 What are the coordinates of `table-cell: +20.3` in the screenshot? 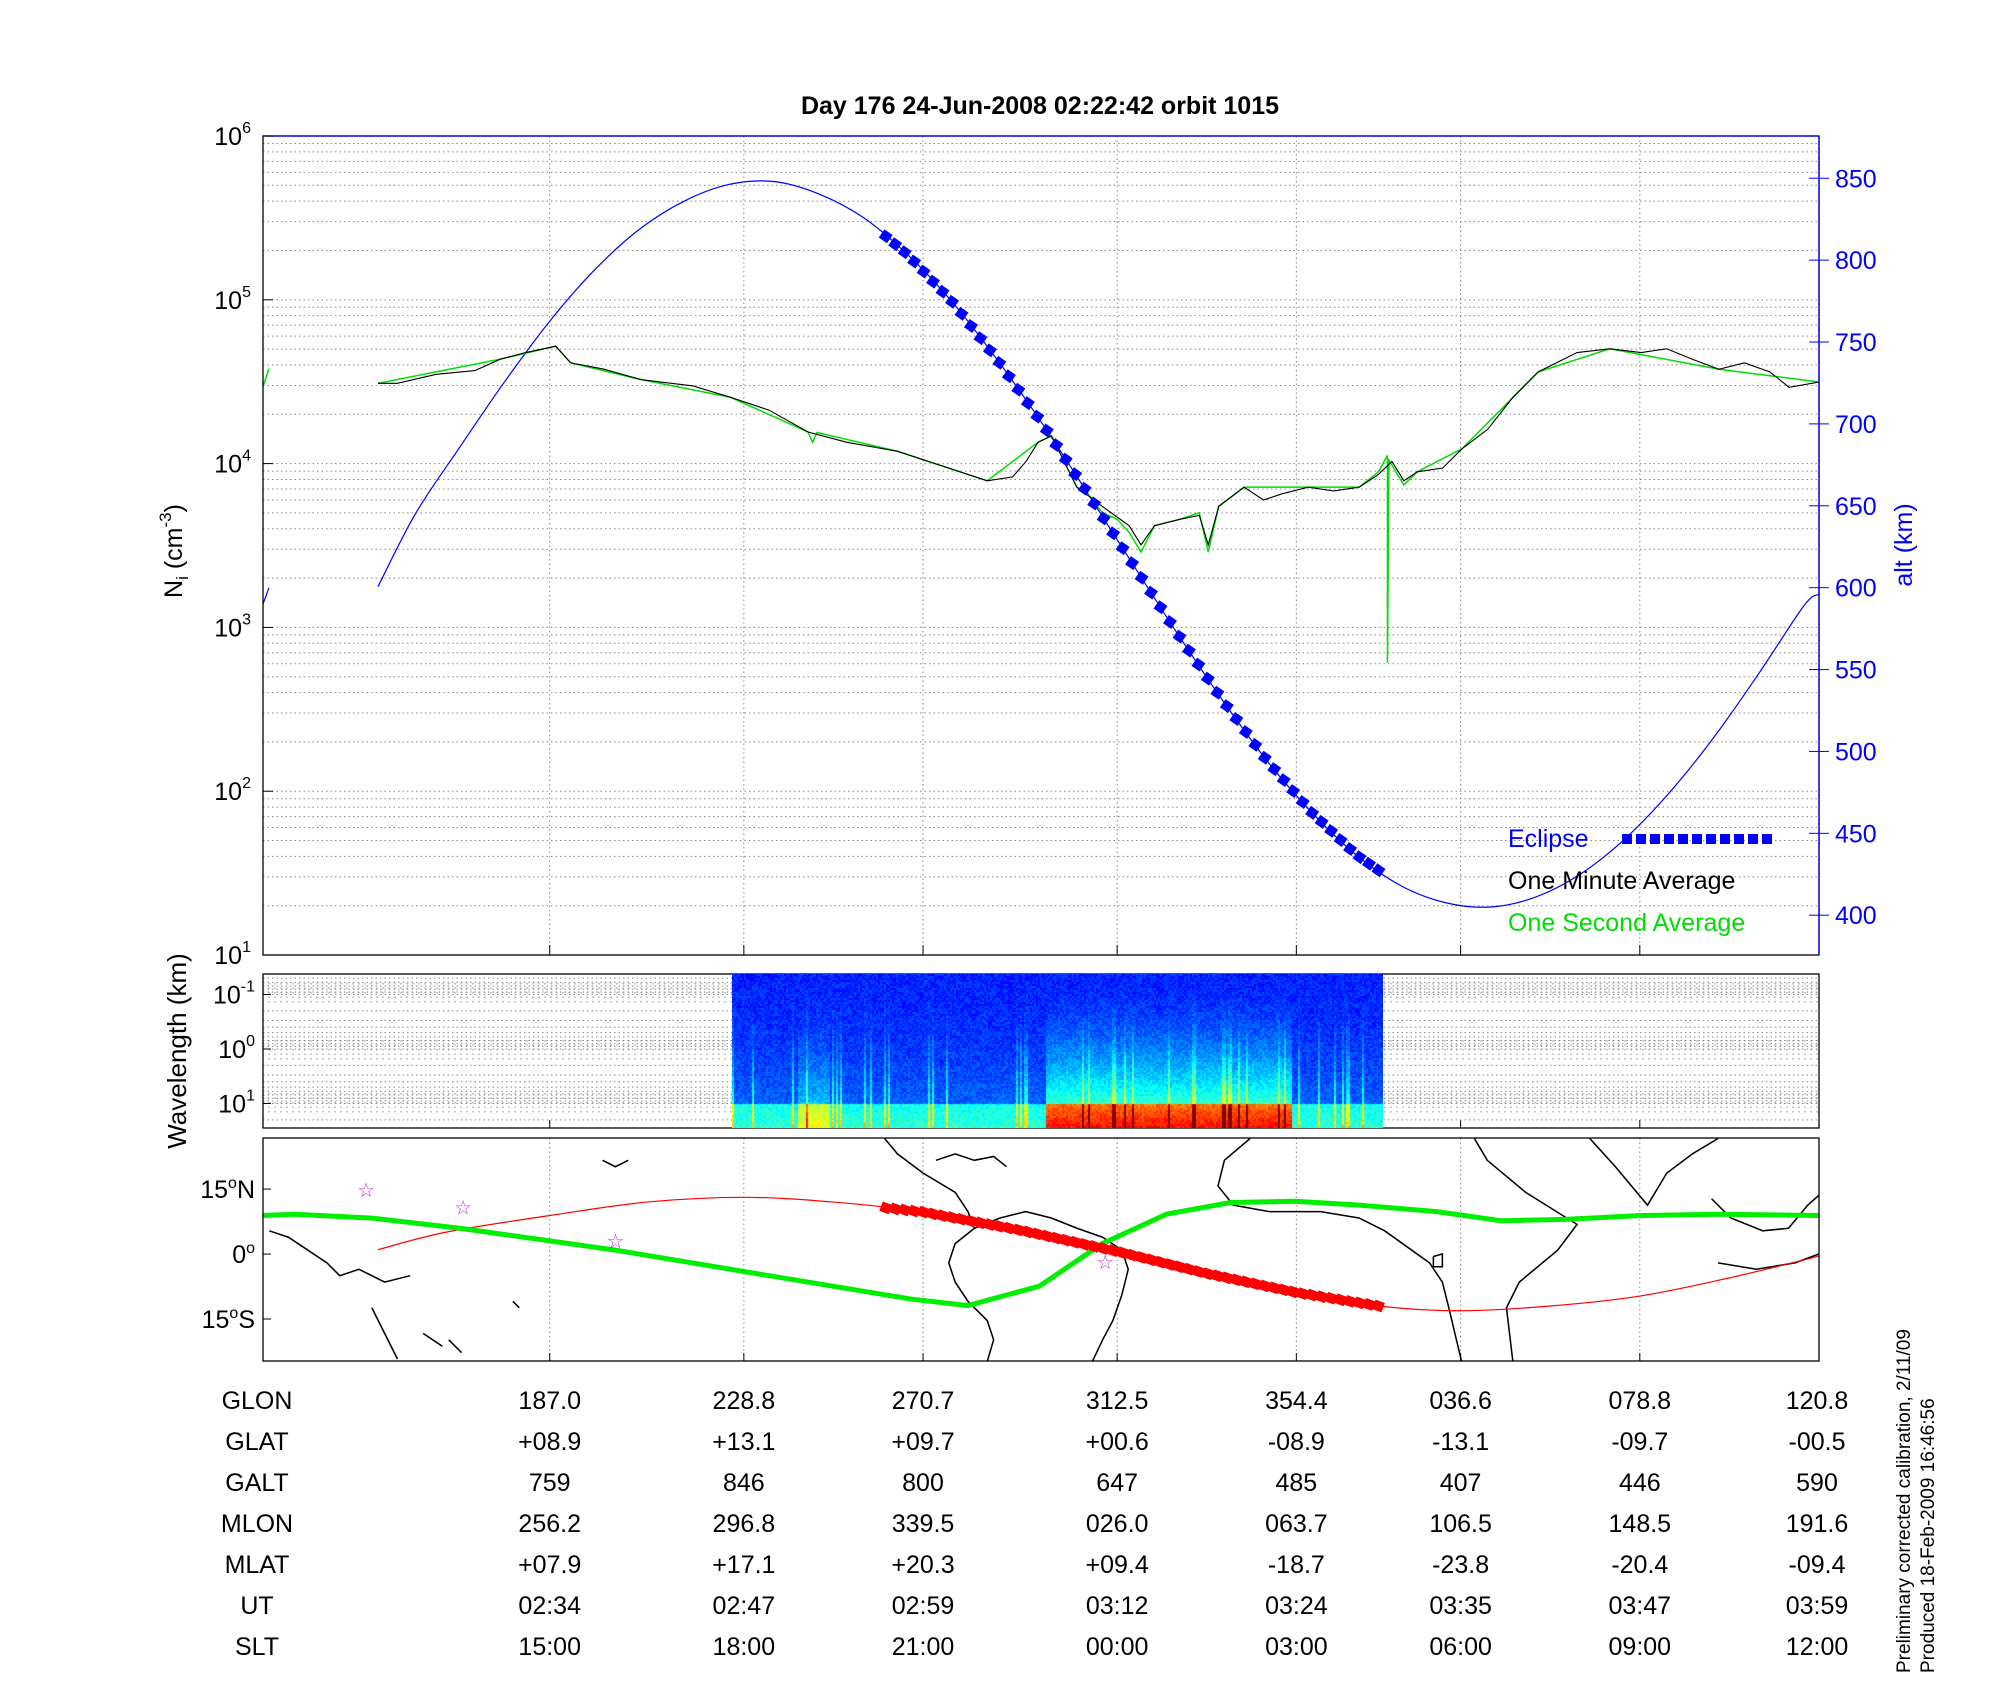 It's located at (922, 1565).